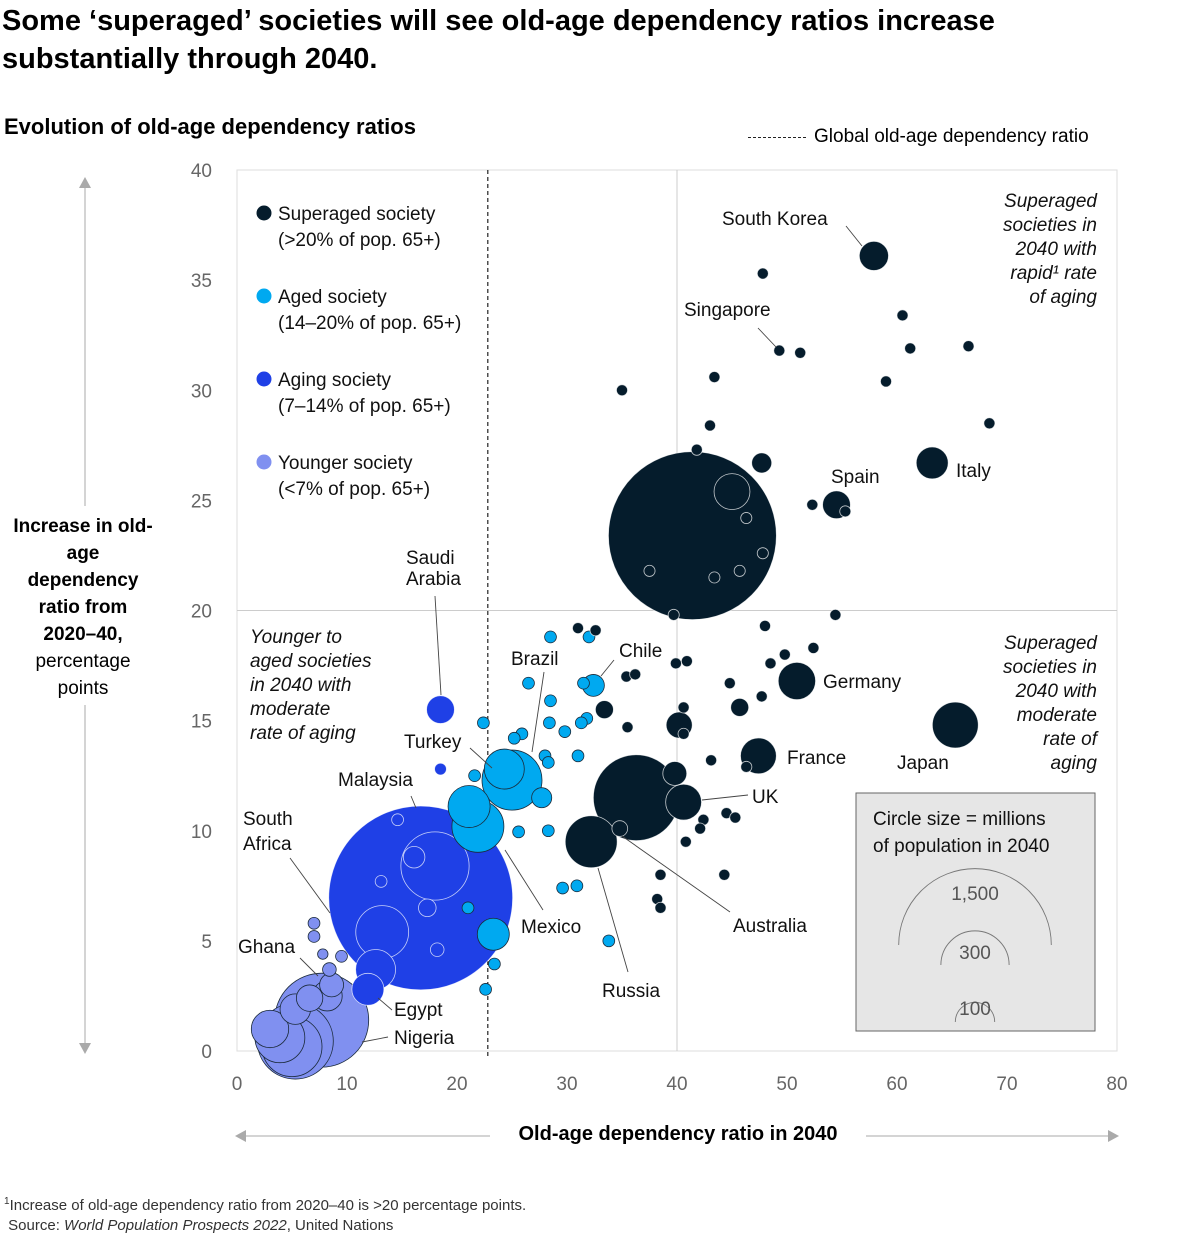 This screenshot has height=1236, width=1200. I want to click on country-label-brazil: Brazil, so click(535, 659).